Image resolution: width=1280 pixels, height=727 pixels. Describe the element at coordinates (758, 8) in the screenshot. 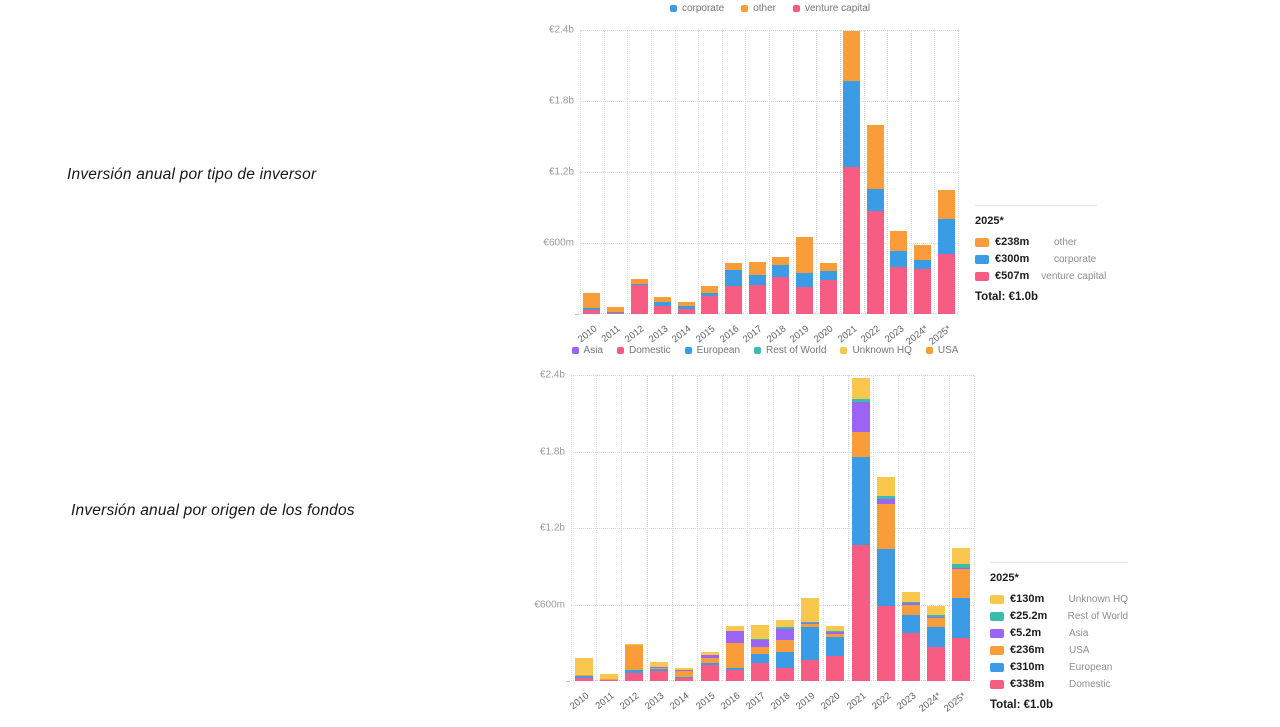

I see `legend-item-other: other` at that location.